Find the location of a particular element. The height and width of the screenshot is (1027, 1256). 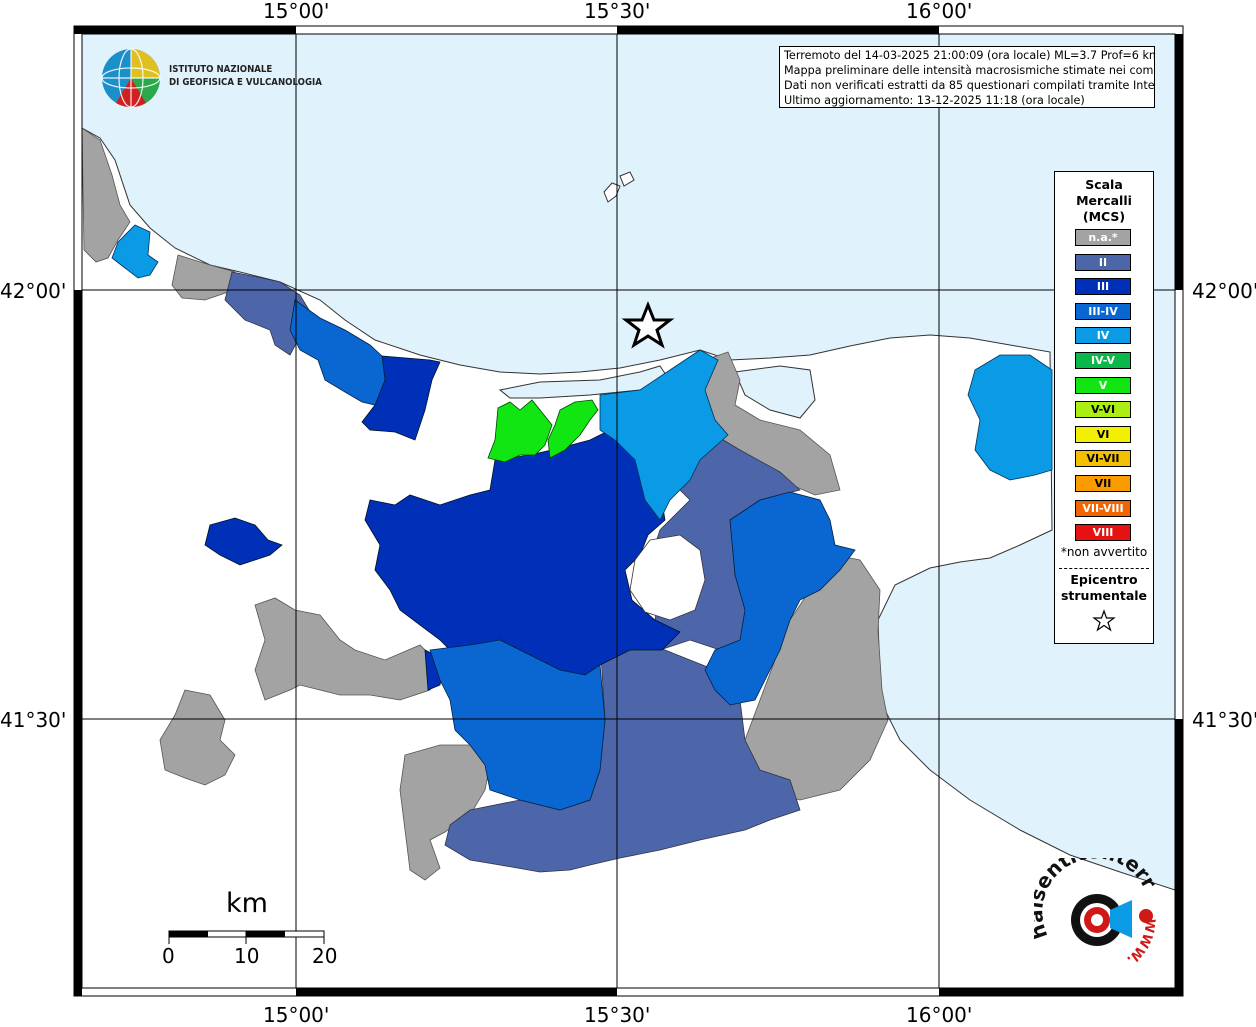

legend-title-line-2: Mercalli is located at coordinates (1104, 200).